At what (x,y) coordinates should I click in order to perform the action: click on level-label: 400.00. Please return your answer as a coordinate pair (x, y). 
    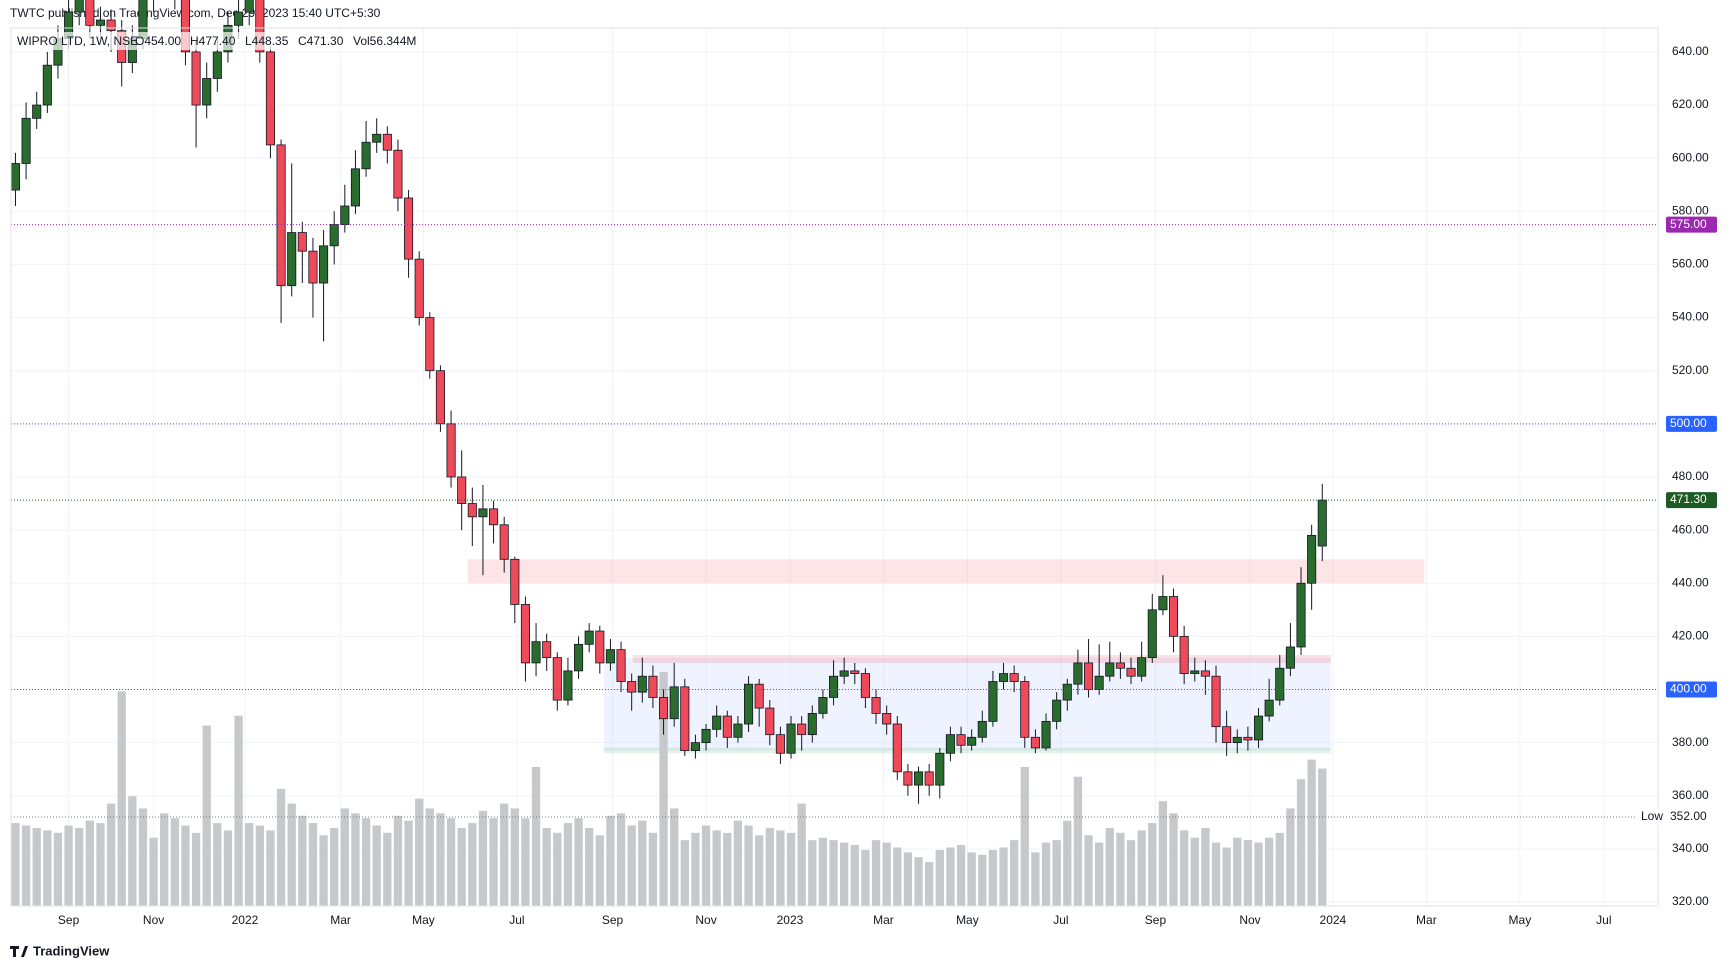
    Looking at the image, I should click on (1688, 689).